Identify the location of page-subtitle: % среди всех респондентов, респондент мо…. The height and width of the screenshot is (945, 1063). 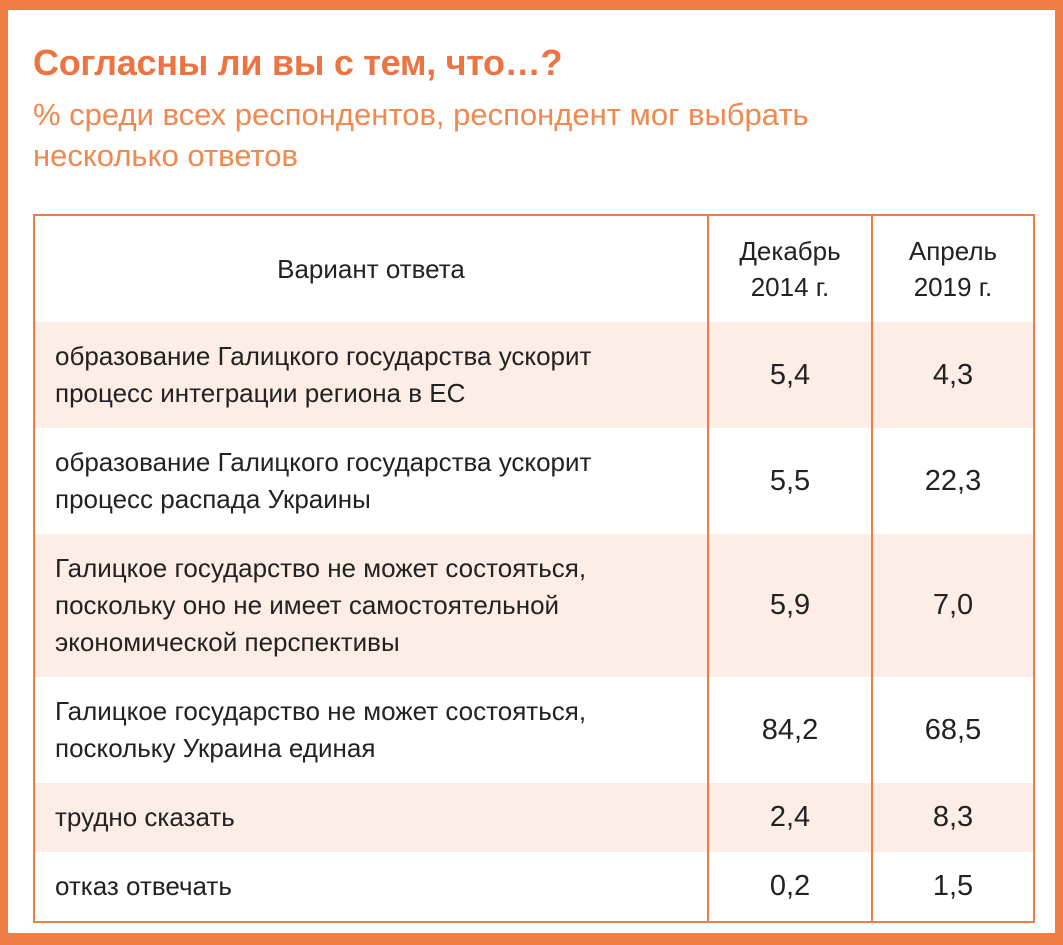
(421, 135).